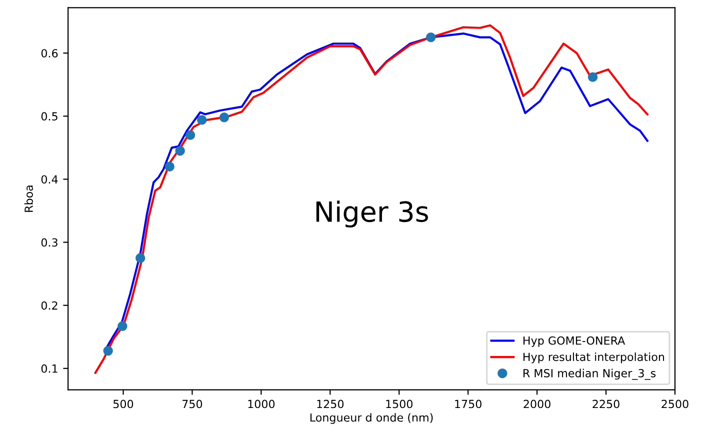 This screenshot has width=709, height=427. What do you see at coordinates (675, 404) in the screenshot?
I see `x-tick-label: 2500` at bounding box center [675, 404].